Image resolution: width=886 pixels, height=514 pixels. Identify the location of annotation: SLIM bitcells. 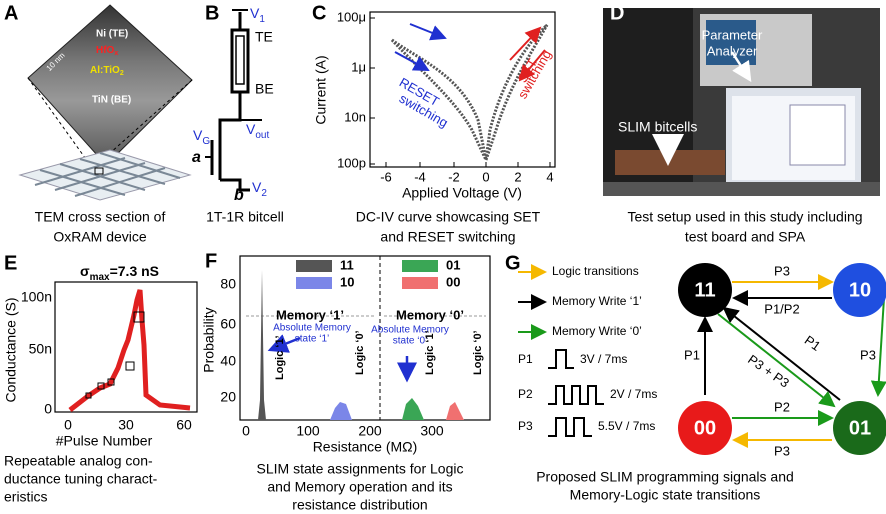
(657, 127).